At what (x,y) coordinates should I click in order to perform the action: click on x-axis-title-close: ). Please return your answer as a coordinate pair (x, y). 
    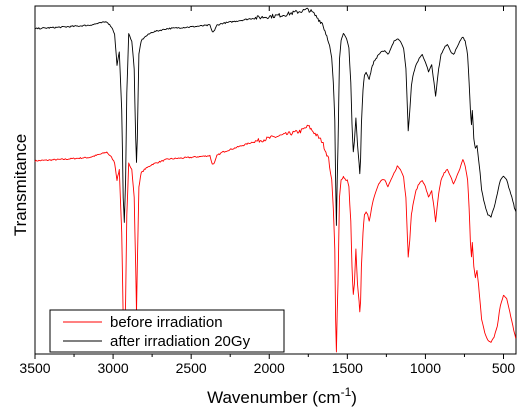
    Looking at the image, I should click on (354, 397).